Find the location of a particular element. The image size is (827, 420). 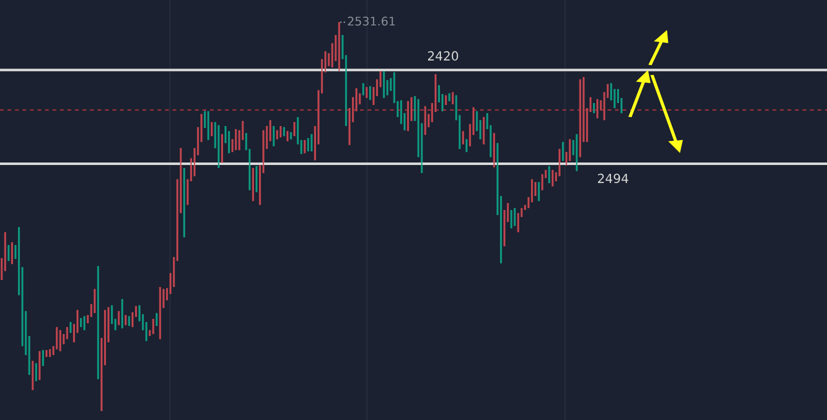

annotation: 2531.61 is located at coordinates (371, 21).